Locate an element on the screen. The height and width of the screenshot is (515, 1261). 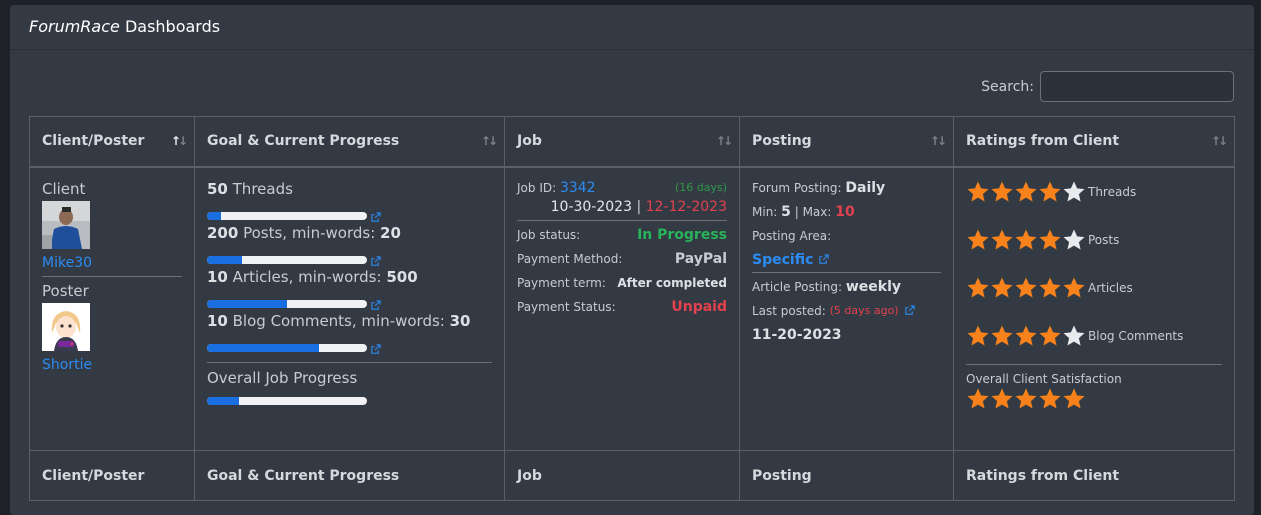
last-posted-date: 11-20-2023 is located at coordinates (797, 334).